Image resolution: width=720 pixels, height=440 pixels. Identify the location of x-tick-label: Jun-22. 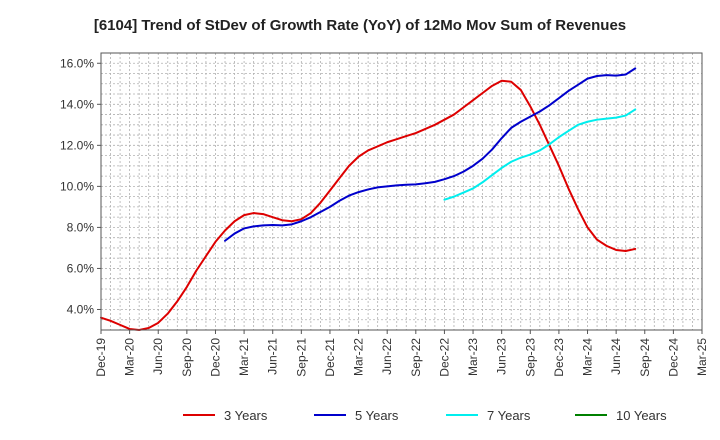
(387, 356).